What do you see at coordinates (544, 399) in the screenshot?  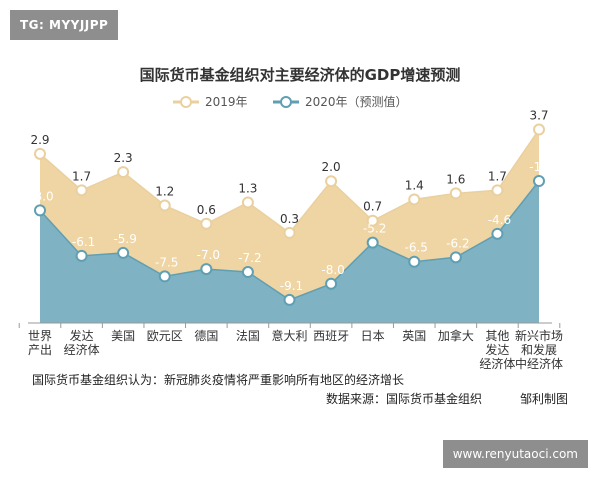 I see `chart-author: 邹利制图` at bounding box center [544, 399].